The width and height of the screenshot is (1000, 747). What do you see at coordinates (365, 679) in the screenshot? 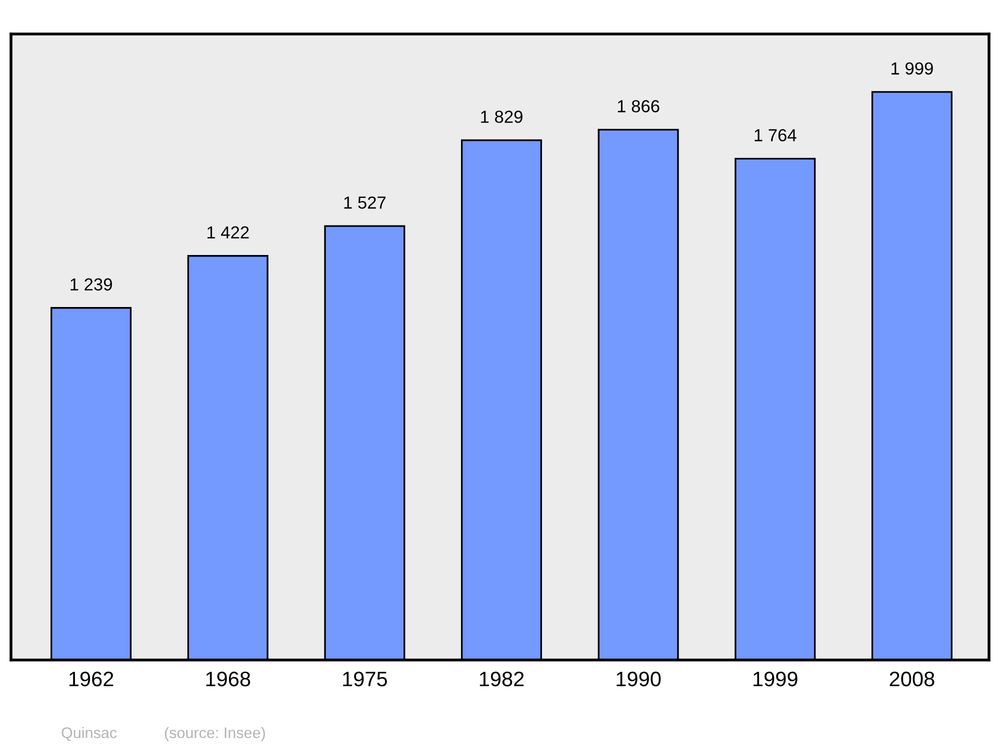
I see `x-tick-label: 1975` at bounding box center [365, 679].